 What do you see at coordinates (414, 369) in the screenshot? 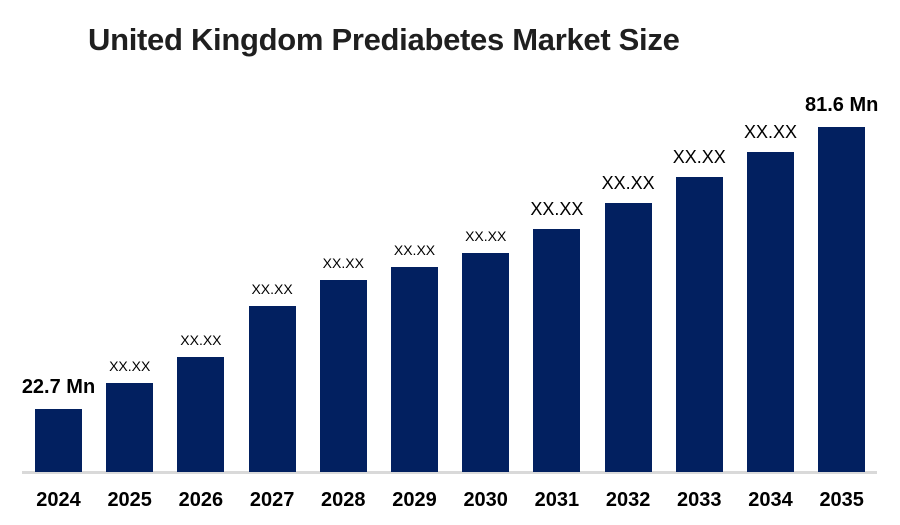
I see `bar-2029` at bounding box center [414, 369].